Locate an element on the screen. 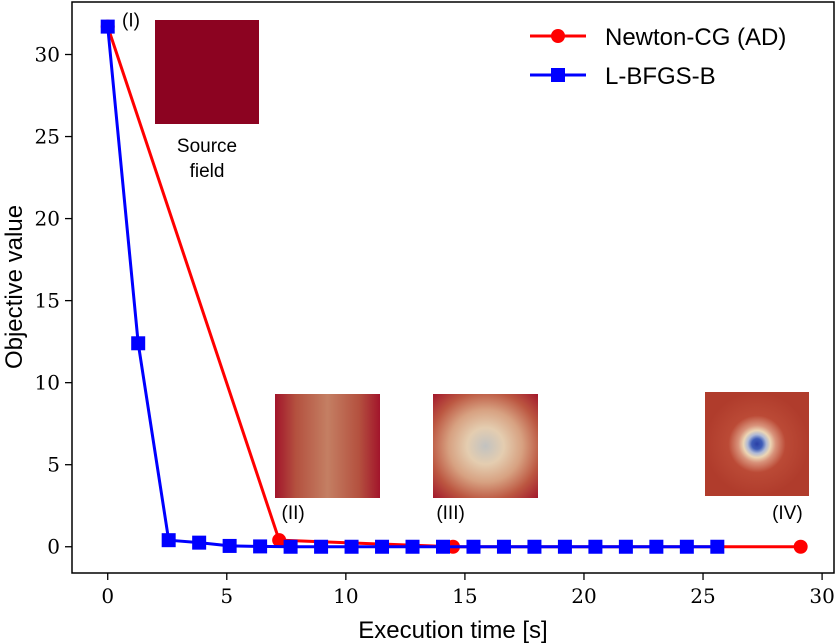 The height and width of the screenshot is (644, 840). legend-marker-newton is located at coordinates (558, 36).